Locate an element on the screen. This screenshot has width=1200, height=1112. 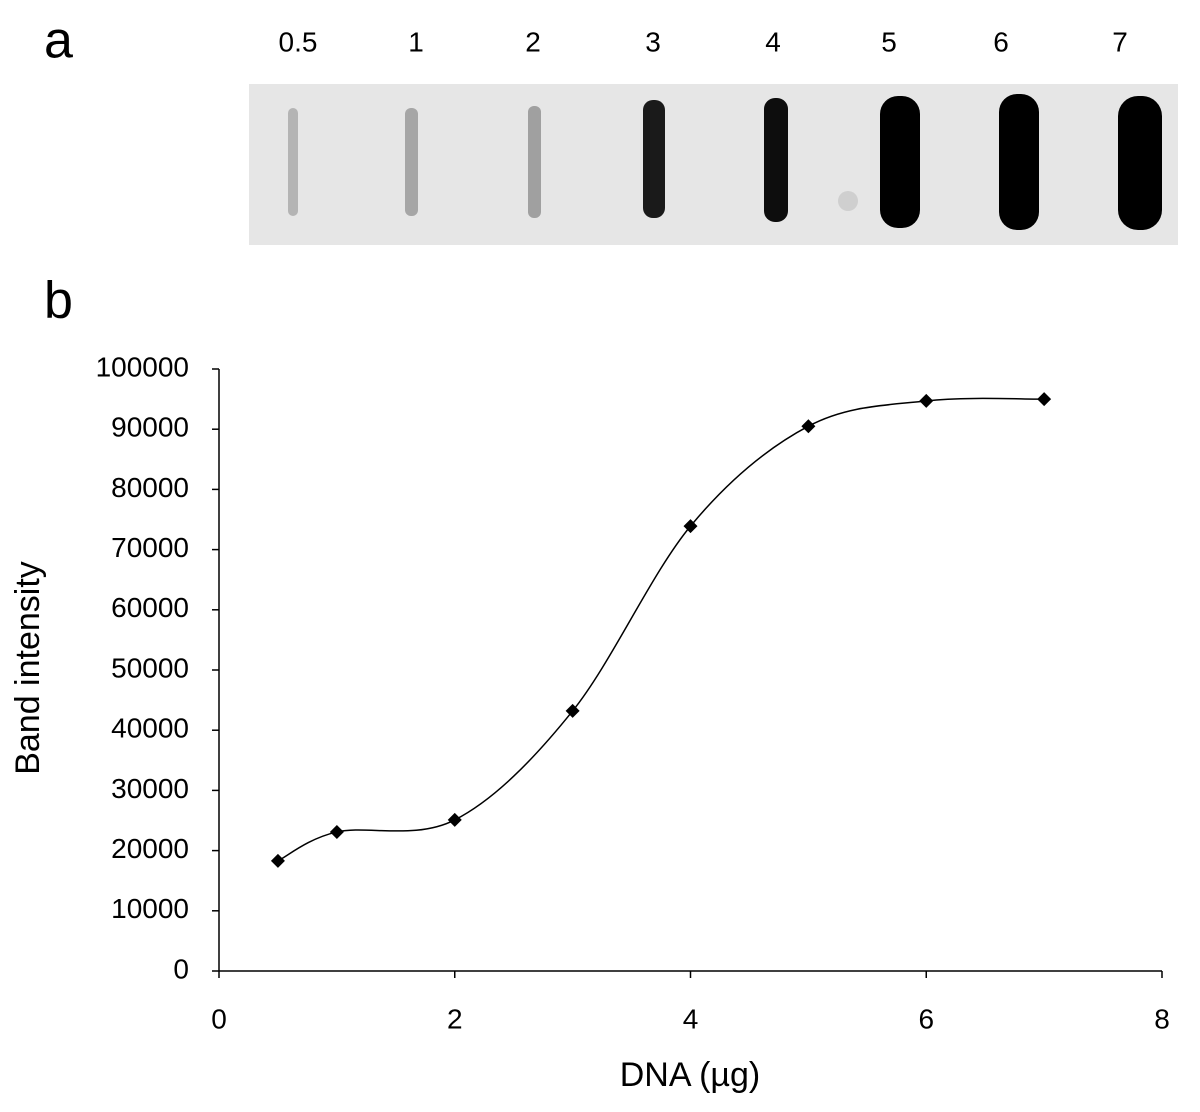
y-tick-label: 10000 is located at coordinates (150, 908).